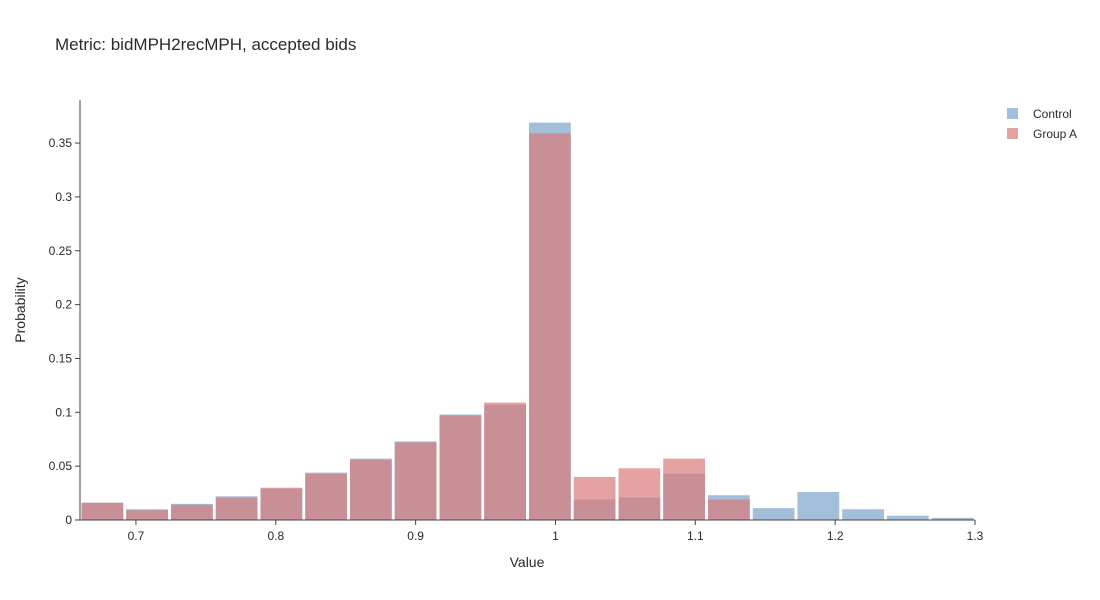 Image resolution: width=1100 pixels, height=600 pixels. I want to click on legend-label: Control, so click(1052, 114).